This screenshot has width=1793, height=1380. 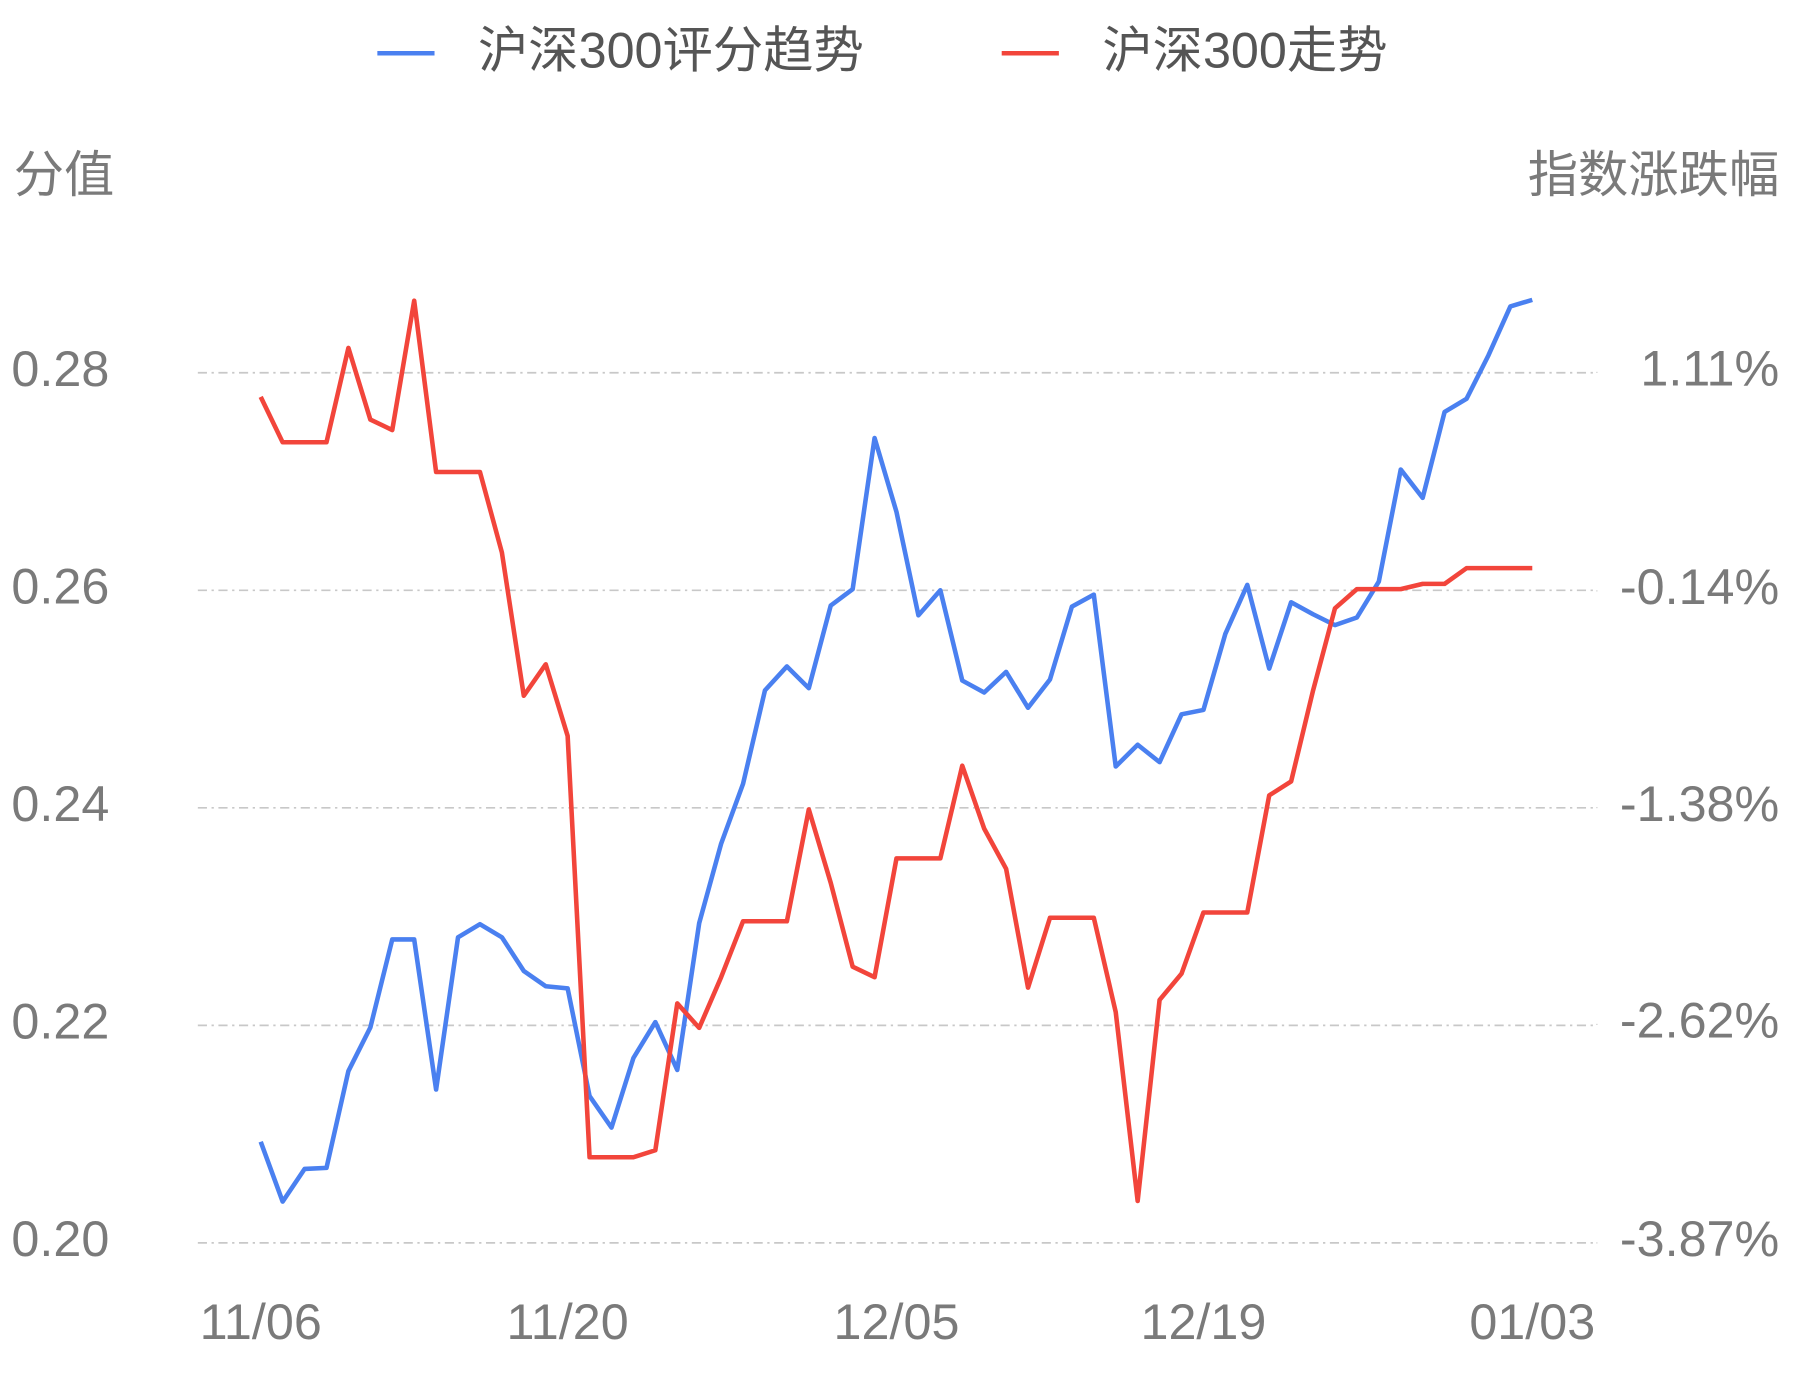 I want to click on x-tick-label: 11/06, so click(x=261, y=1322).